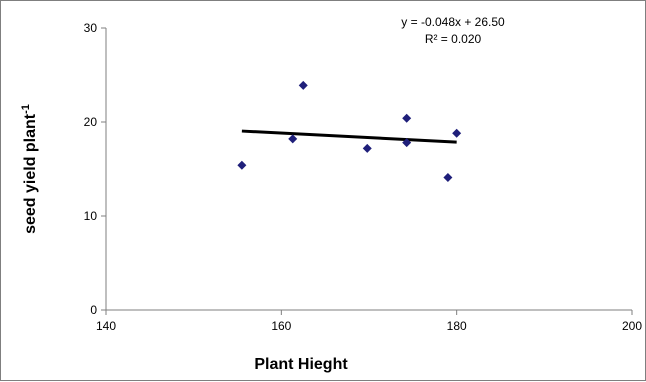 The height and width of the screenshot is (382, 646). What do you see at coordinates (95, 169) in the screenshot?
I see `y-axis-ticks: 0 10 20 30` at bounding box center [95, 169].